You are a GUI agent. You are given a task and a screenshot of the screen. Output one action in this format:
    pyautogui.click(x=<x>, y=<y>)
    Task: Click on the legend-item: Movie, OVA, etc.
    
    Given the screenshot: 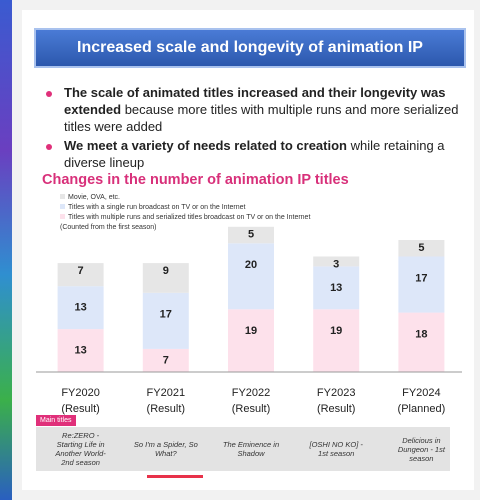 What is the action you would take?
    pyautogui.click(x=90, y=197)
    